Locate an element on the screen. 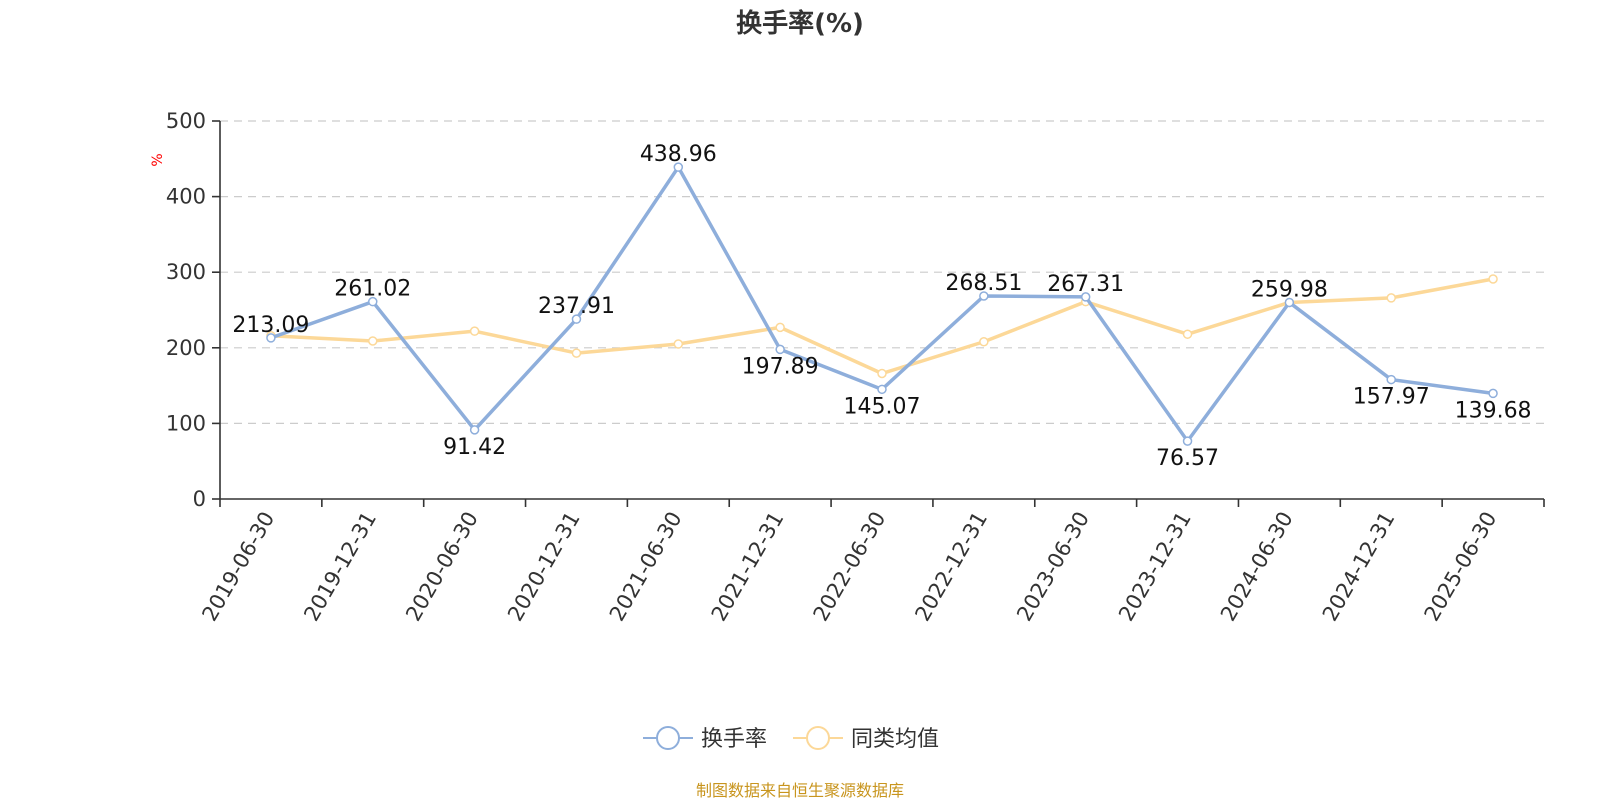 The image size is (1600, 800). data-label: 139.68 is located at coordinates (1493, 410).